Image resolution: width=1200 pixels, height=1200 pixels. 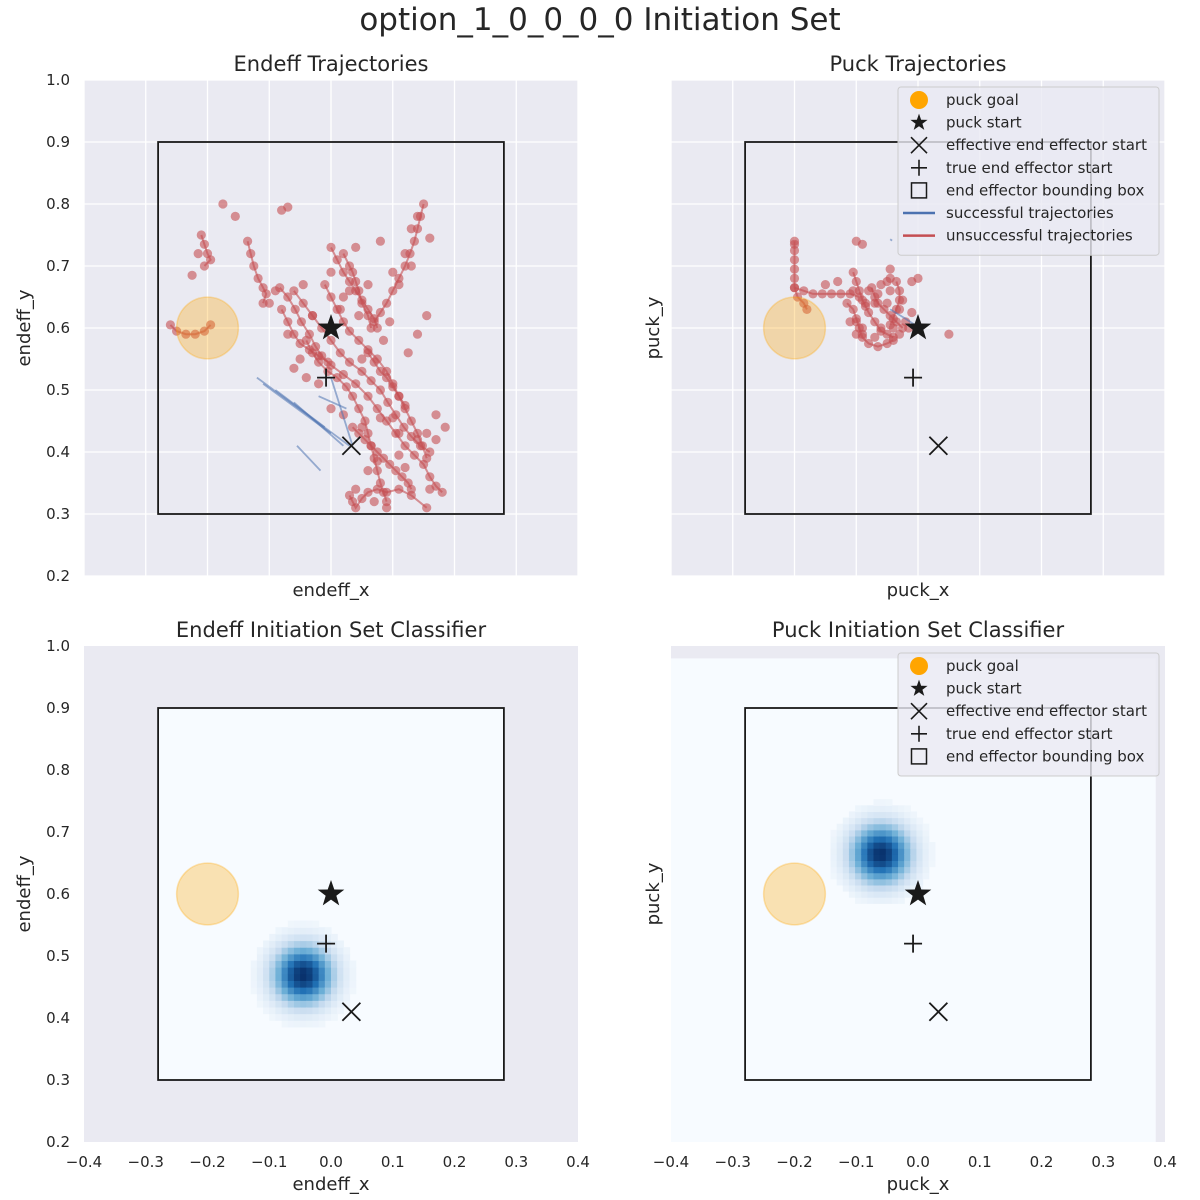 What do you see at coordinates (794, 1162) in the screenshot?
I see `x-tick-label: −0.2` at bounding box center [794, 1162].